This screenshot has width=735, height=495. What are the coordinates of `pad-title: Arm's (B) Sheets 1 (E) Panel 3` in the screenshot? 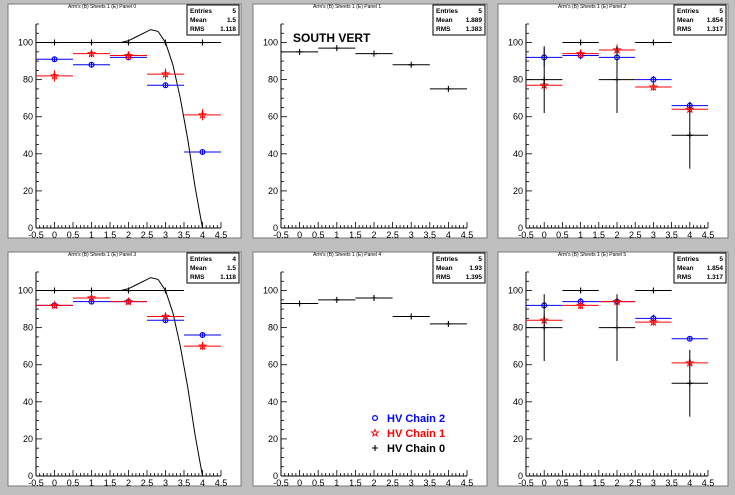 It's located at (102, 255).